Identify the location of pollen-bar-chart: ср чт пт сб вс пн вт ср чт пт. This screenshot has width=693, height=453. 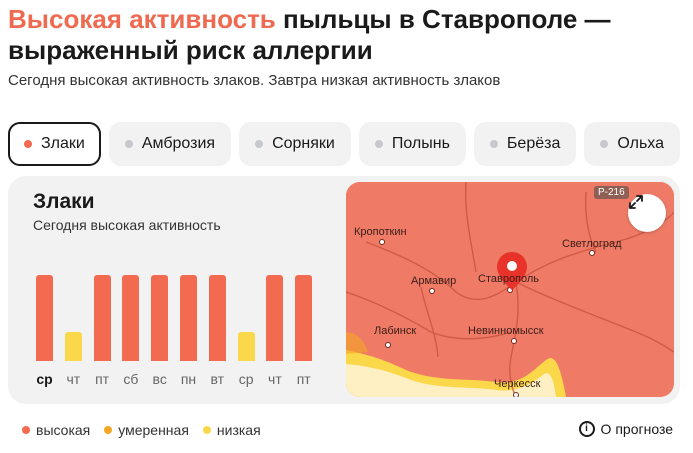
(177, 321).